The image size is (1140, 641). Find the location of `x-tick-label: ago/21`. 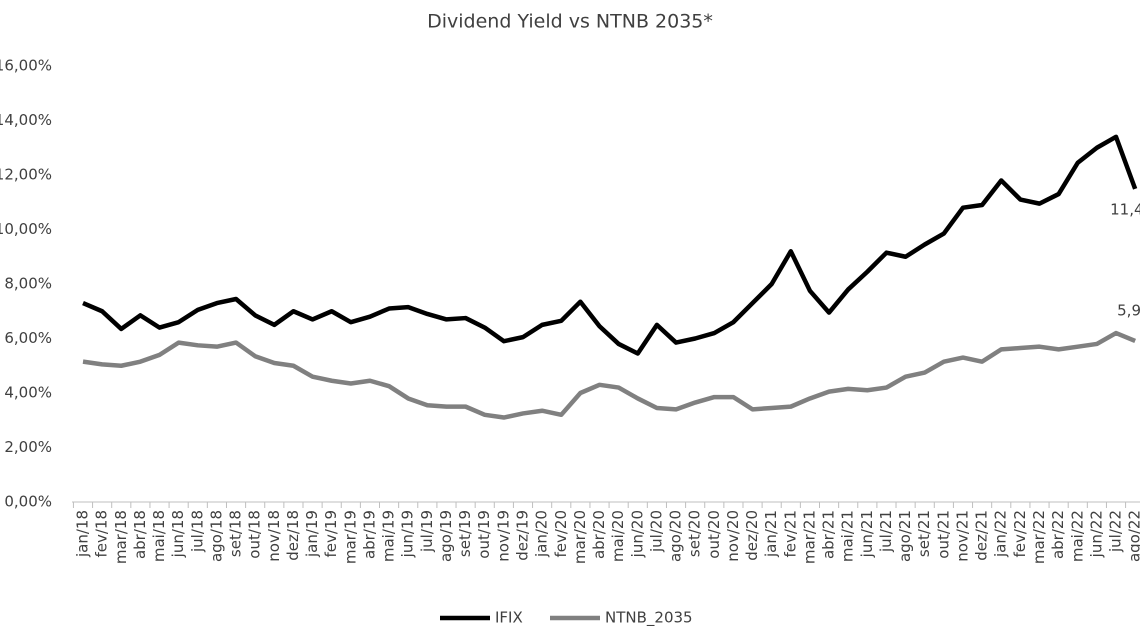

x-tick-label: ago/21 is located at coordinates (905, 536).